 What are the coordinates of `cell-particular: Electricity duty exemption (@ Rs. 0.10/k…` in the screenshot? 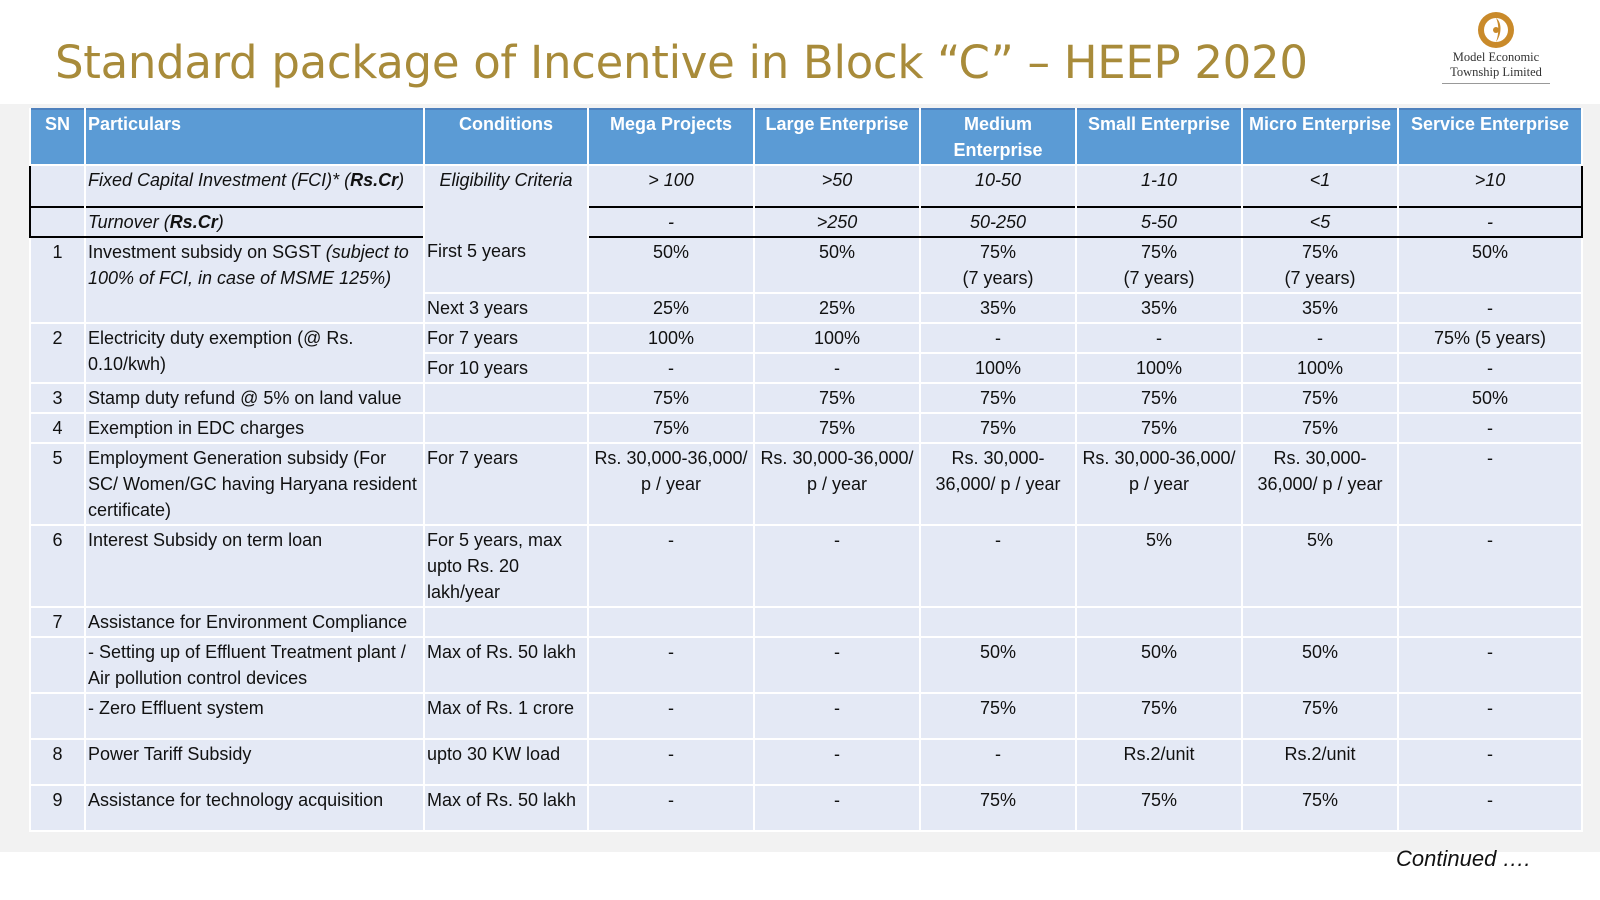 It's located at (254, 353).